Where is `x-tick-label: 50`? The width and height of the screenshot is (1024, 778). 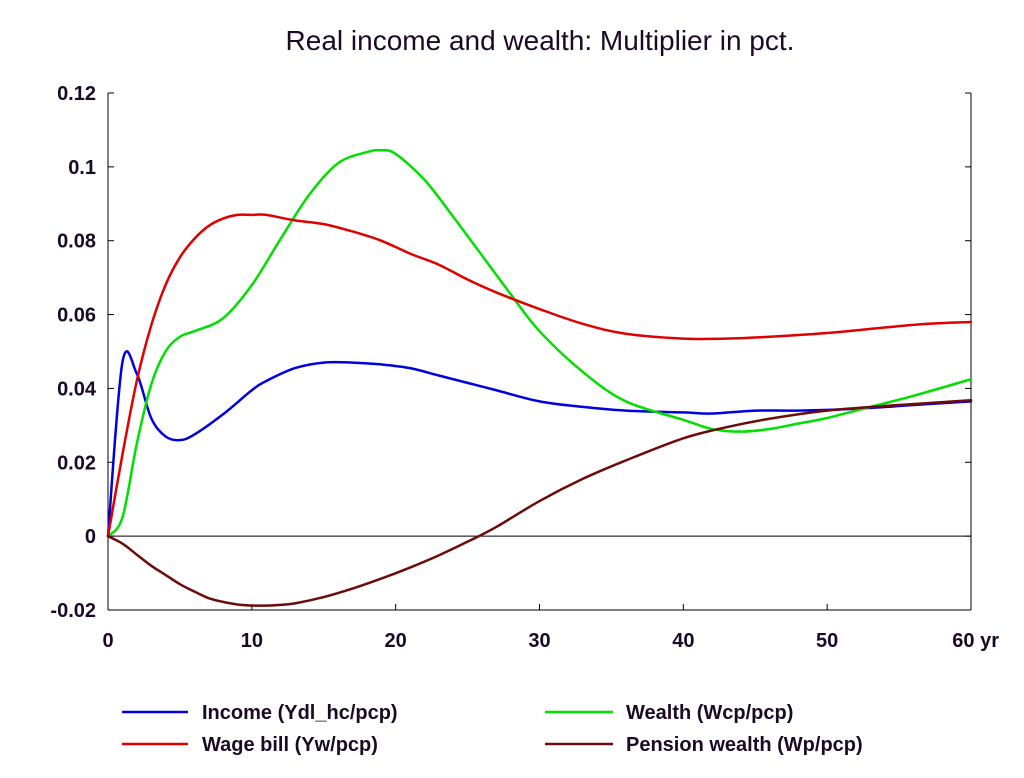
x-tick-label: 50 is located at coordinates (827, 641).